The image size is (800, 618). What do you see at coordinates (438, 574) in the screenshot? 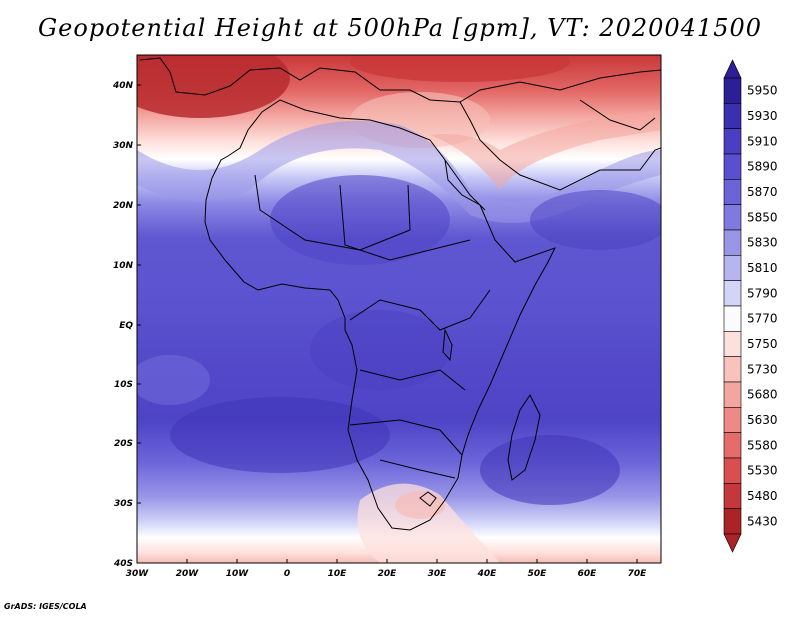
I see `lon-label-30e: 30E` at bounding box center [438, 574].